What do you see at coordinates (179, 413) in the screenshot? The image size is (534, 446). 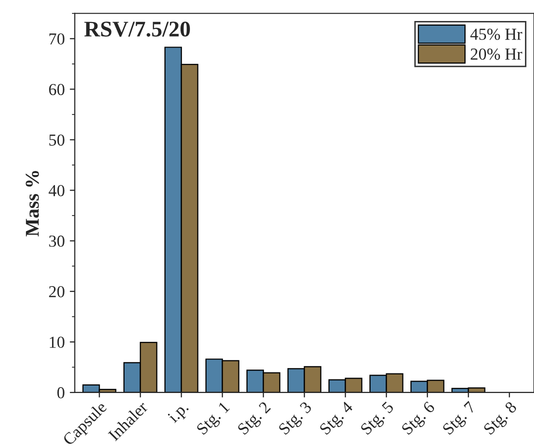 I see `x-tick-label: i.p.` at bounding box center [179, 413].